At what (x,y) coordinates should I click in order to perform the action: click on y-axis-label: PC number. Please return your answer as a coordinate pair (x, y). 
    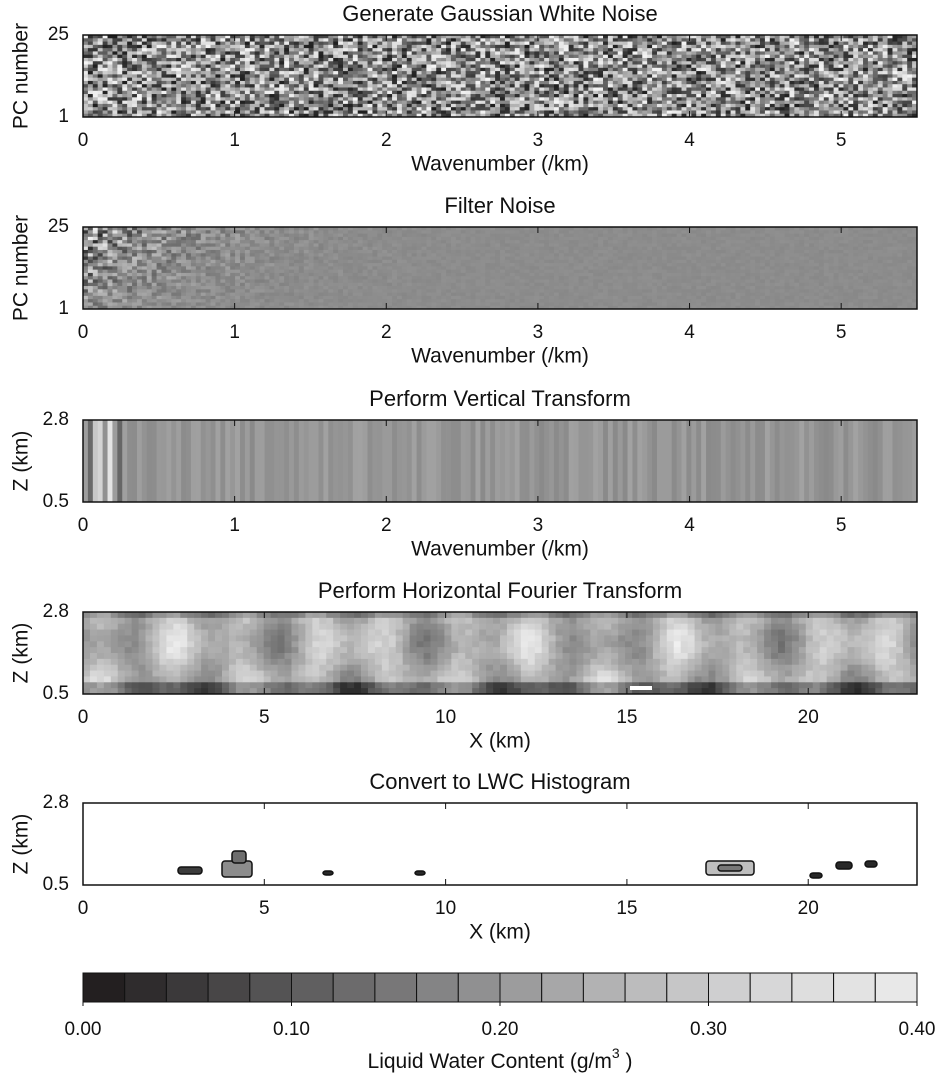
    Looking at the image, I should click on (21, 76).